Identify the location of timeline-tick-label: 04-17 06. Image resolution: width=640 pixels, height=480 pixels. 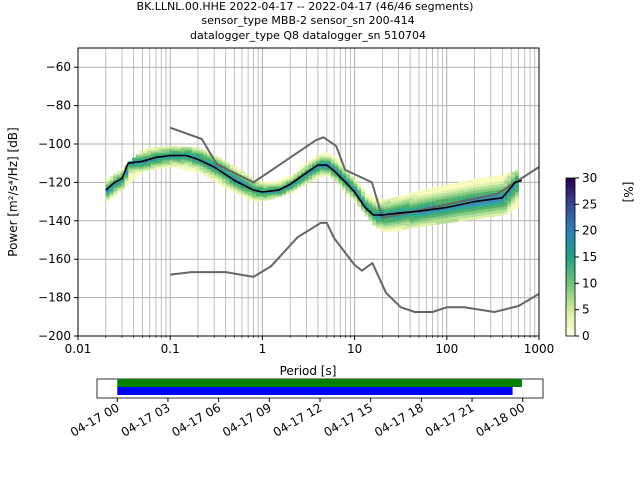
(196, 419).